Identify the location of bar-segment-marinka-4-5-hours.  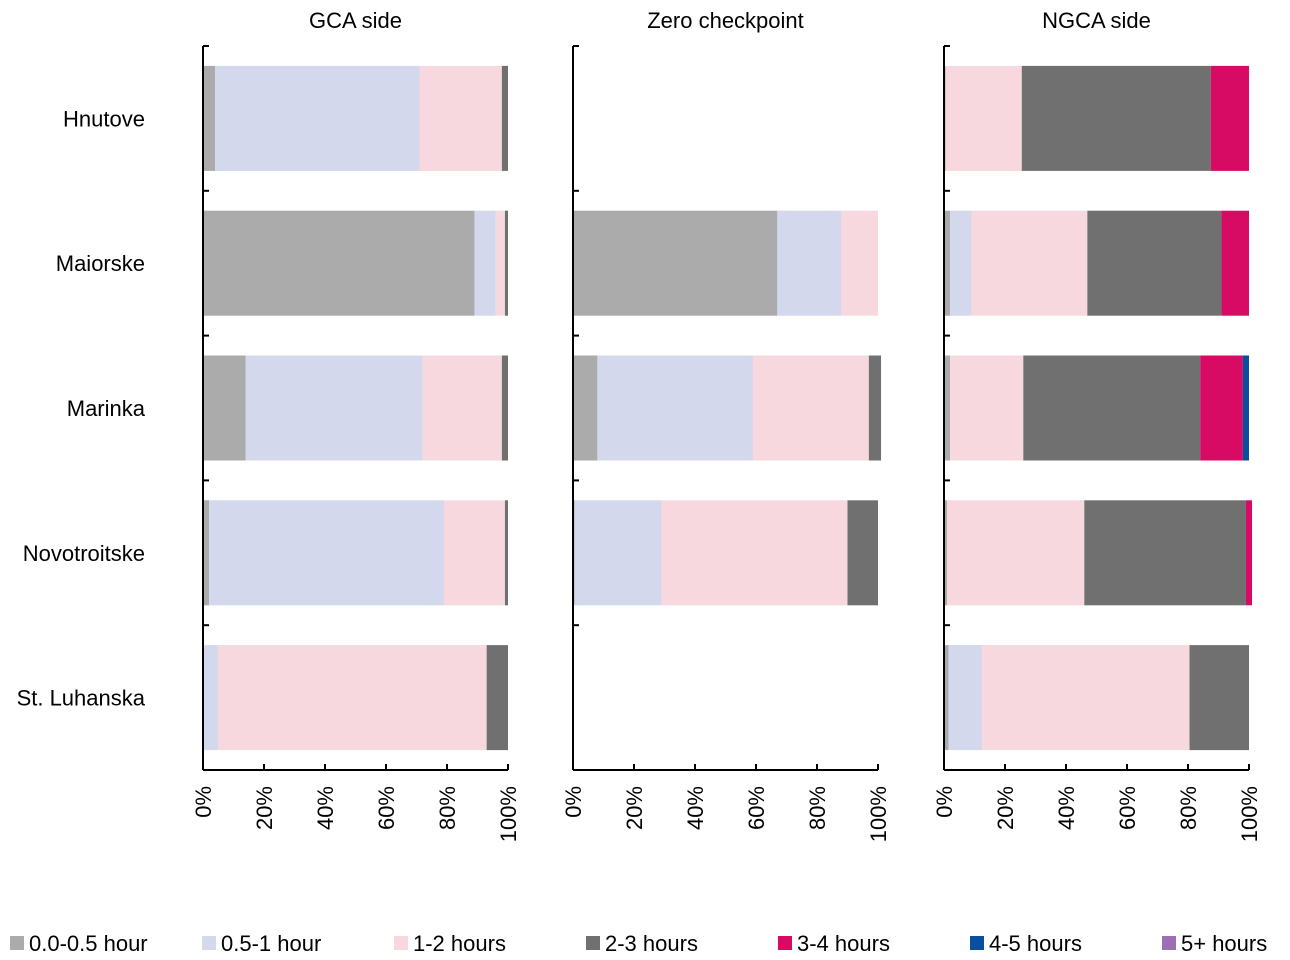
(1245, 408).